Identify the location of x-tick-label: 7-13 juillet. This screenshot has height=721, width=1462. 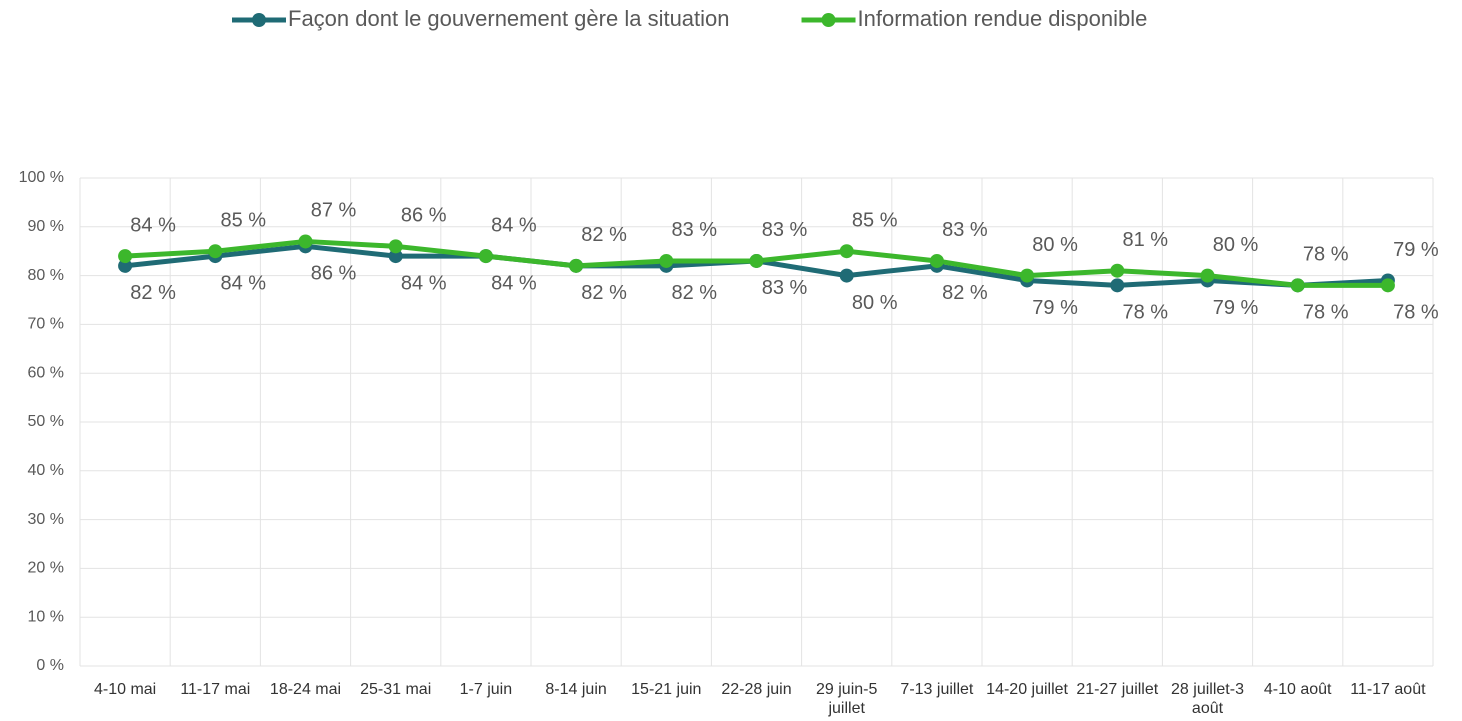
(937, 689).